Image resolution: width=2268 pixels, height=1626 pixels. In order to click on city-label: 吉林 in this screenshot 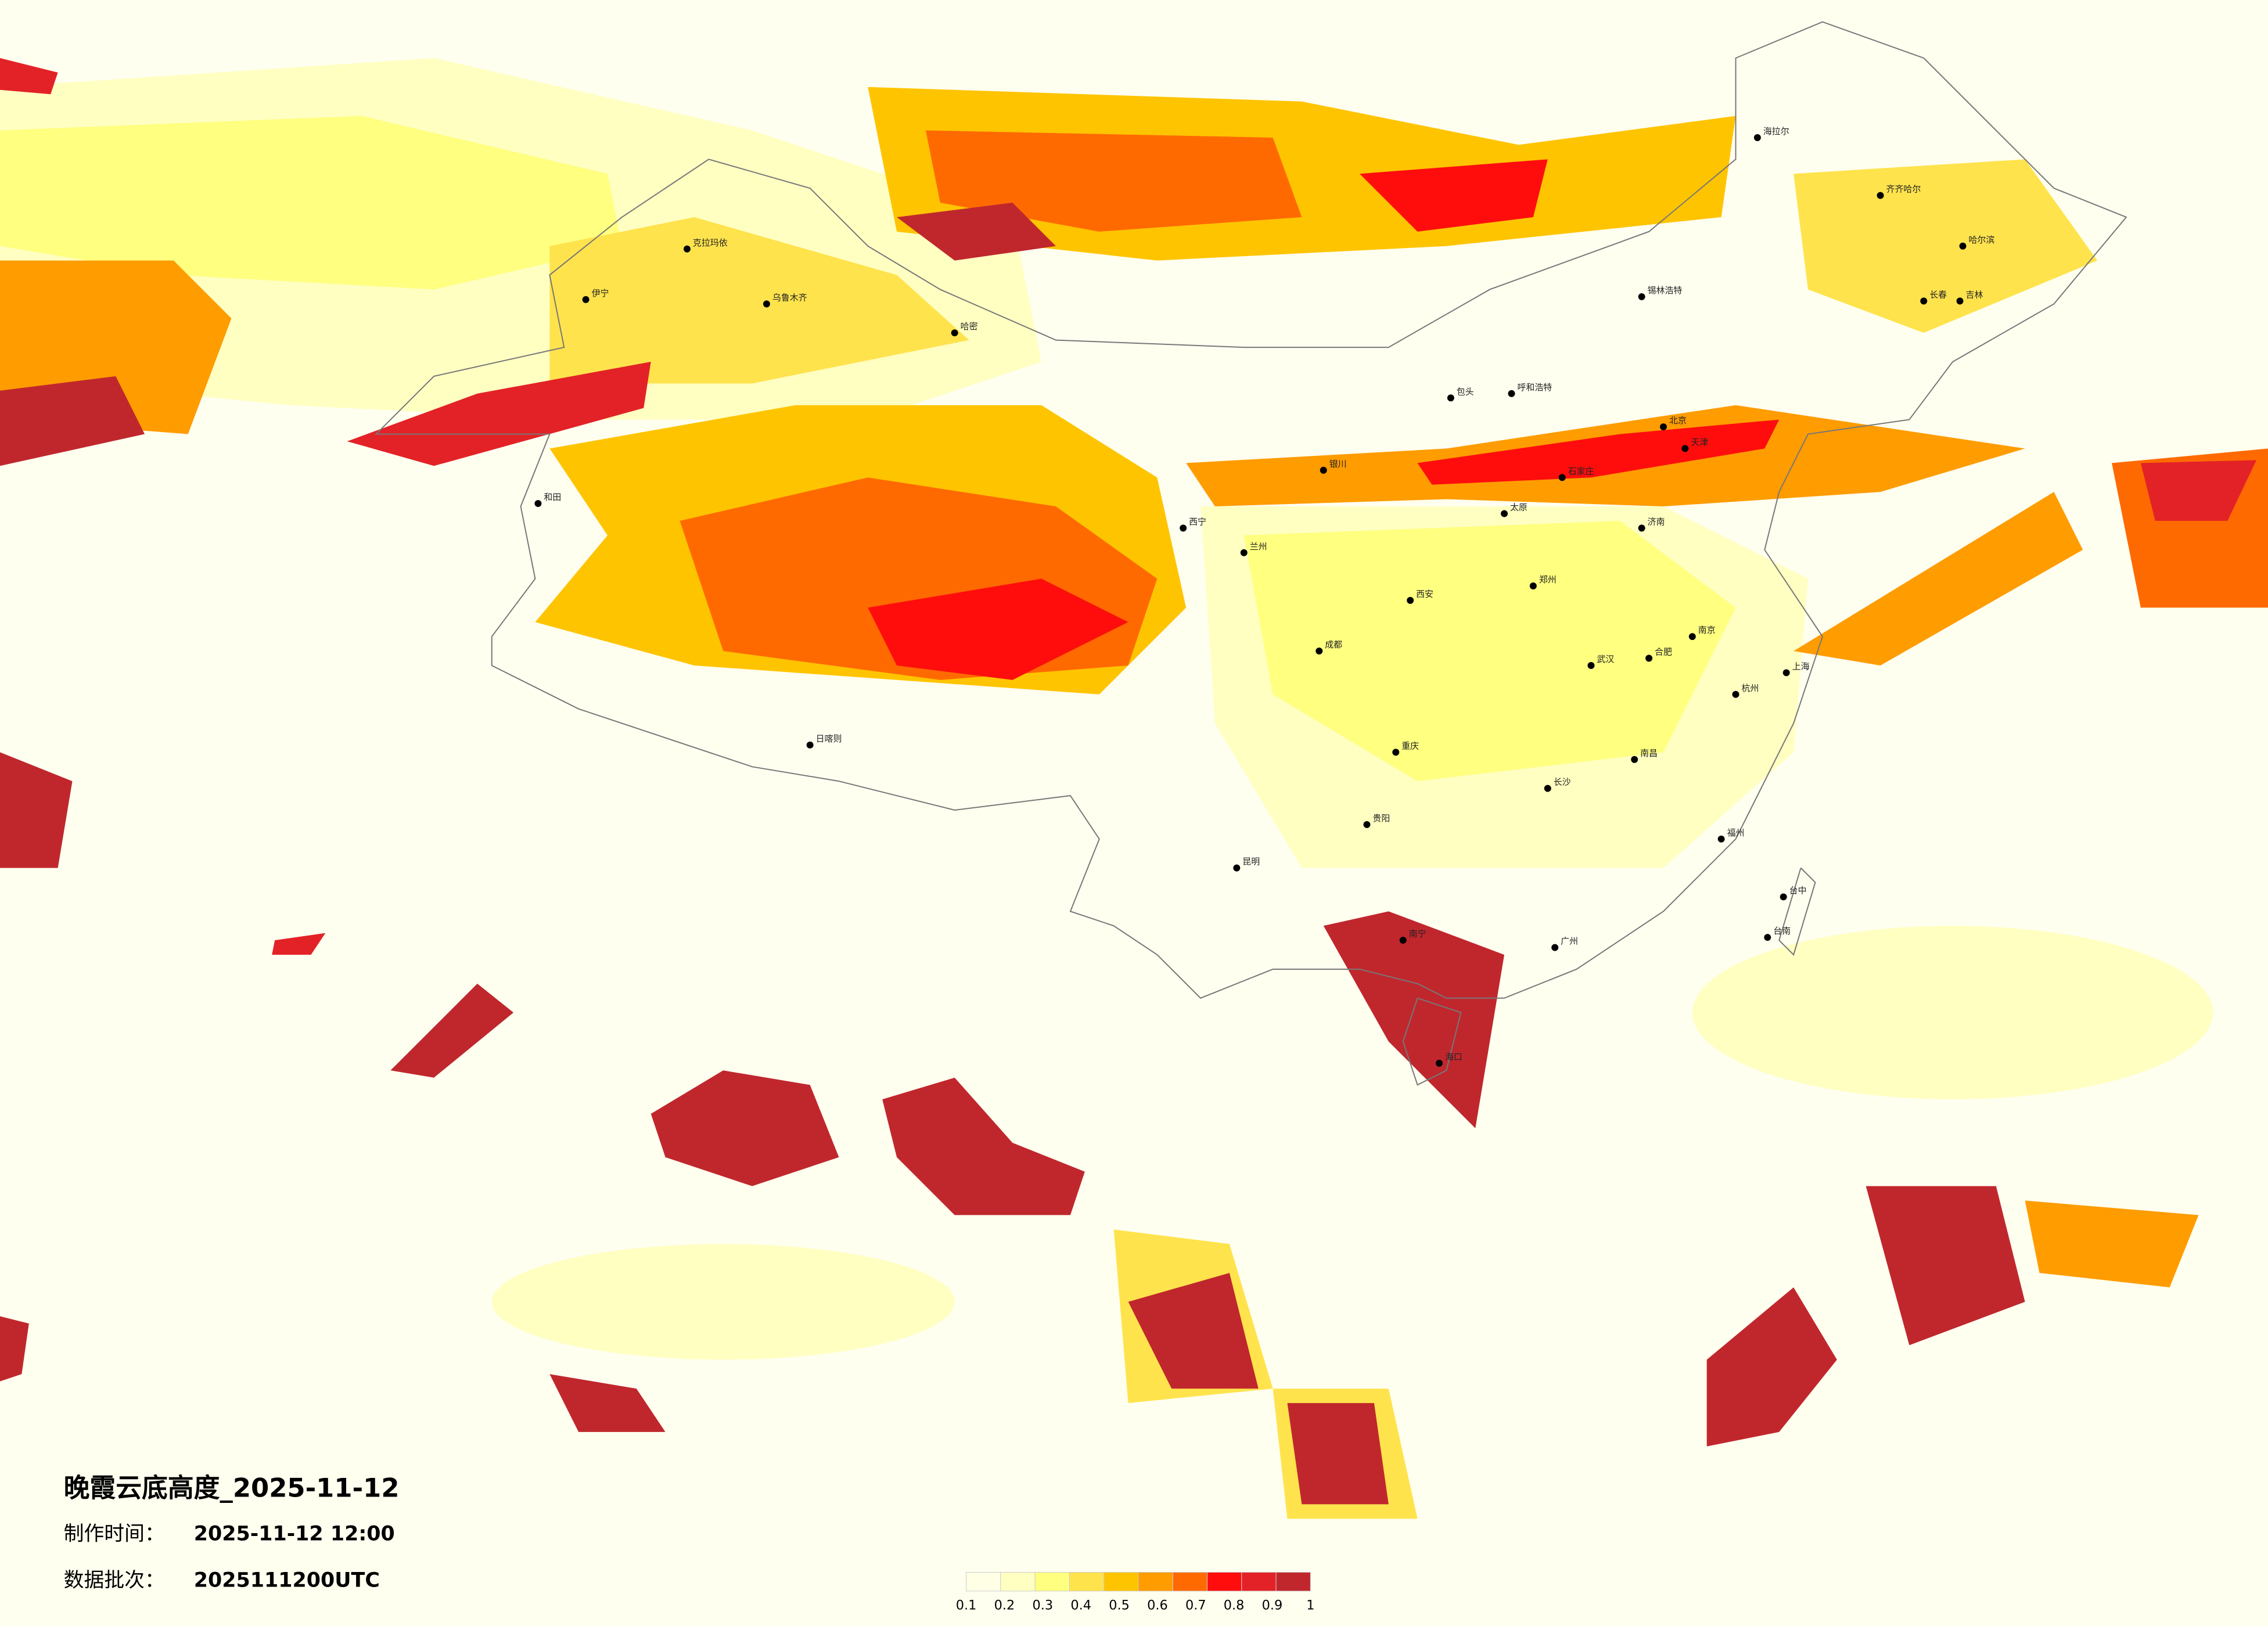, I will do `click(1974, 294)`.